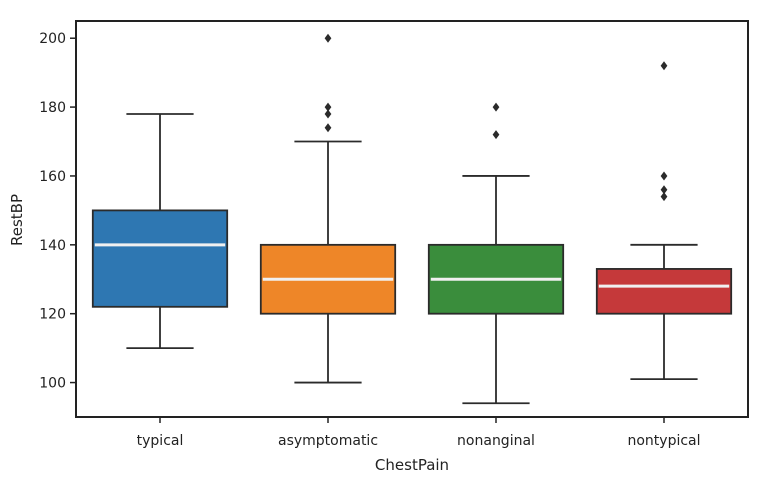  I want to click on y-tick-label: 140, so click(52, 246).